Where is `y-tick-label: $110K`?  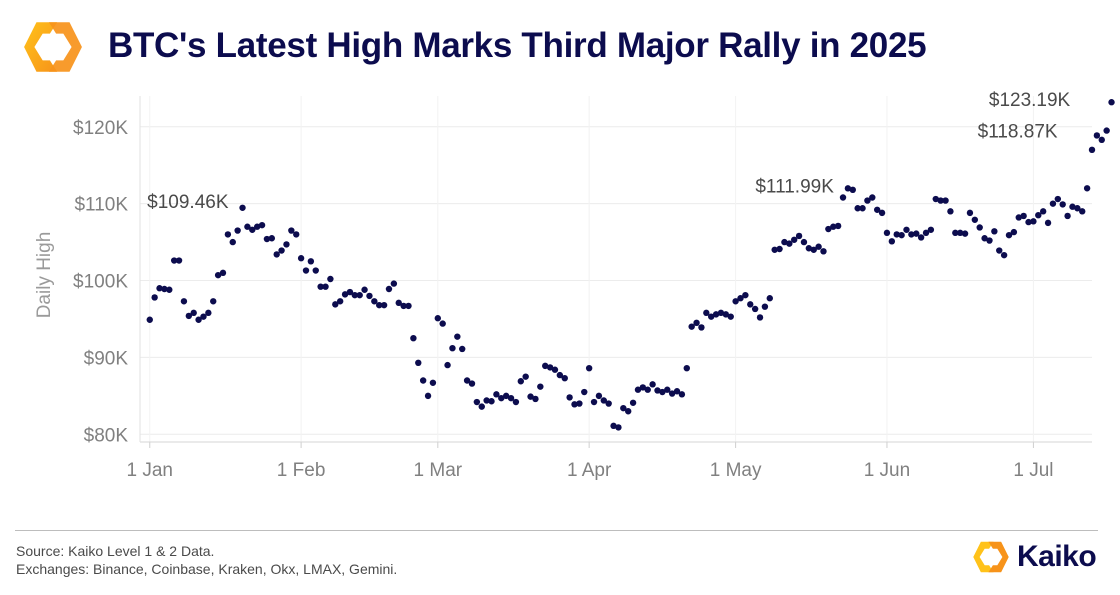
y-tick-label: $110K is located at coordinates (101, 205).